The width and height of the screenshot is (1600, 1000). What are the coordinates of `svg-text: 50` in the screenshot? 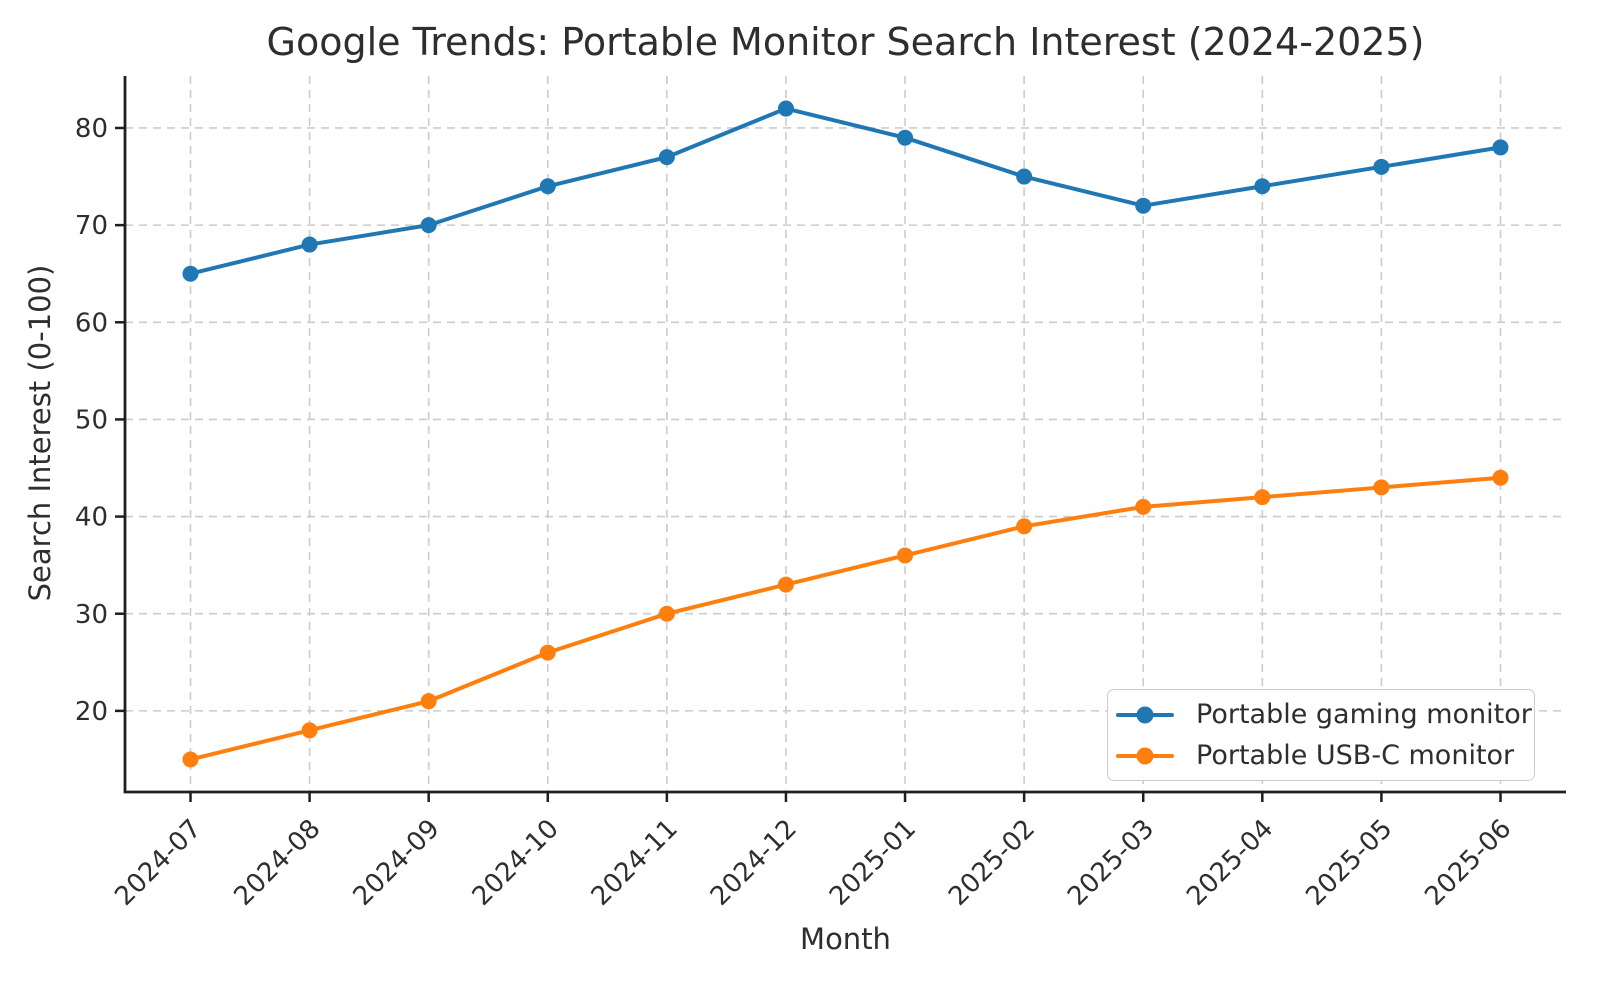 It's located at (91, 421).